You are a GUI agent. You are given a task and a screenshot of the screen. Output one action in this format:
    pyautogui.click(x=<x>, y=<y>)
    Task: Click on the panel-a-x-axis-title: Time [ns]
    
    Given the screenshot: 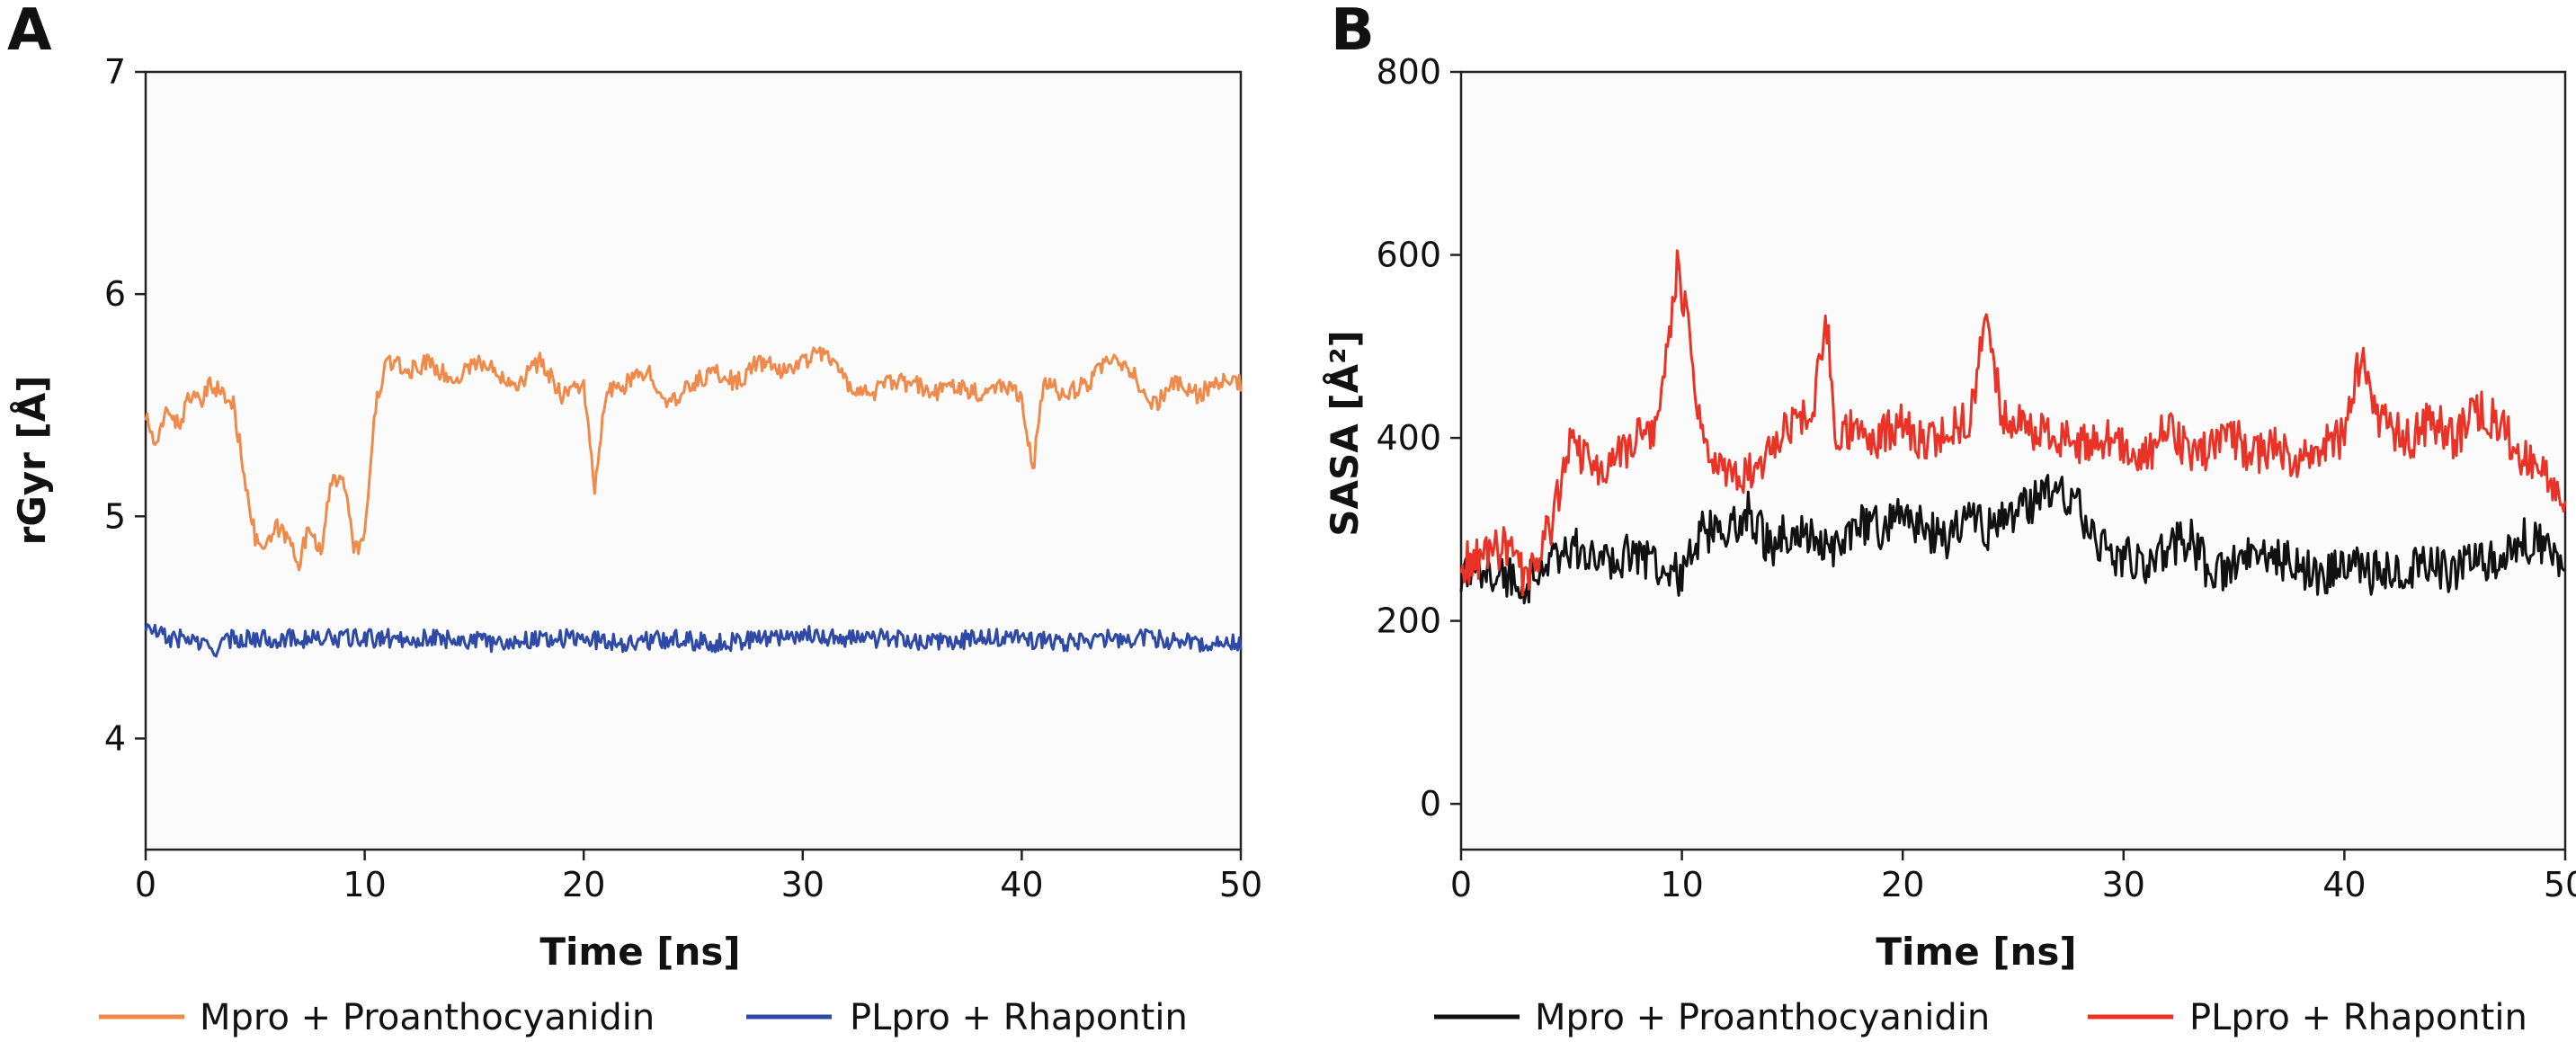 What is the action you would take?
    pyautogui.click(x=640, y=952)
    